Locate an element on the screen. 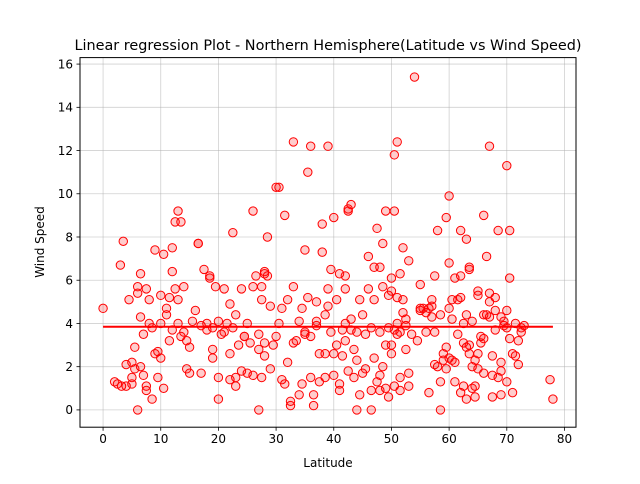  y-tick-label: 10 is located at coordinates (65, 194).